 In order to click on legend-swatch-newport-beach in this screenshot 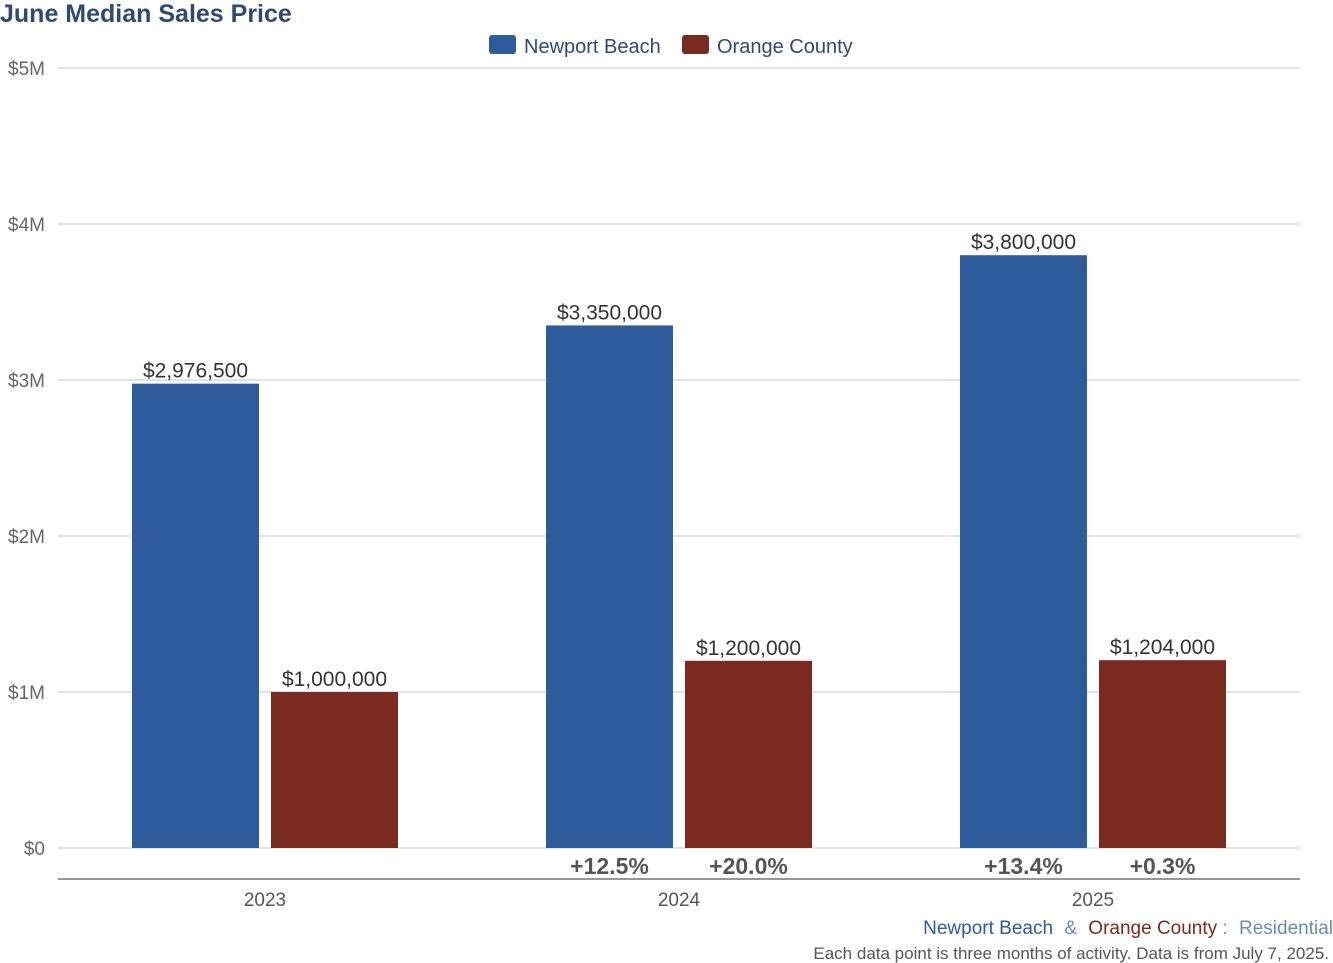, I will do `click(502, 44)`.